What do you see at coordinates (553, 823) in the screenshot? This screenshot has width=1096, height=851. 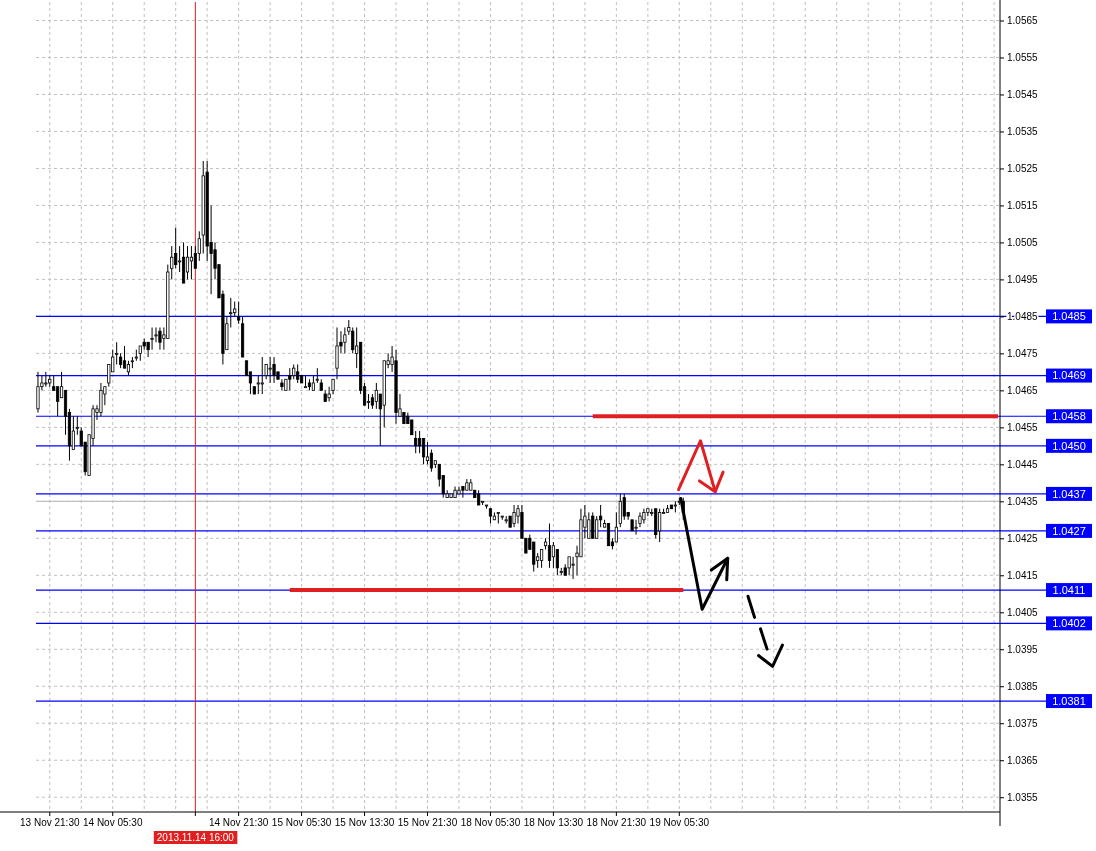 I see `x-tick-label: 18 Nov 13:30` at bounding box center [553, 823].